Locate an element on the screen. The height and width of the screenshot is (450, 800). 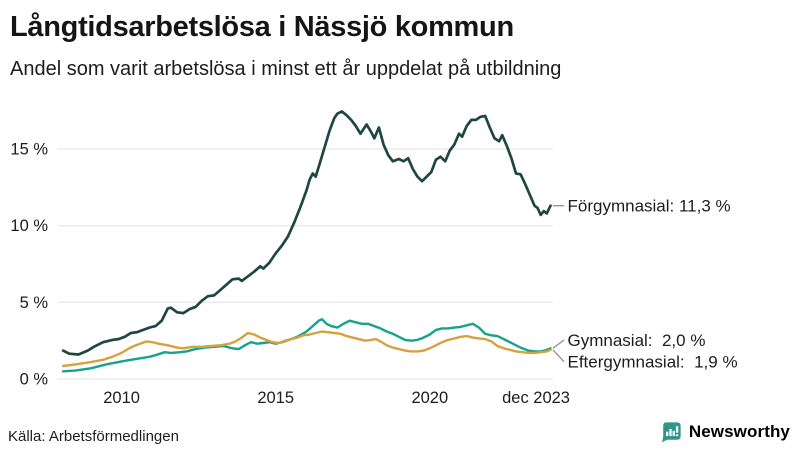
y-tick-label: 10 % is located at coordinates (29, 226).